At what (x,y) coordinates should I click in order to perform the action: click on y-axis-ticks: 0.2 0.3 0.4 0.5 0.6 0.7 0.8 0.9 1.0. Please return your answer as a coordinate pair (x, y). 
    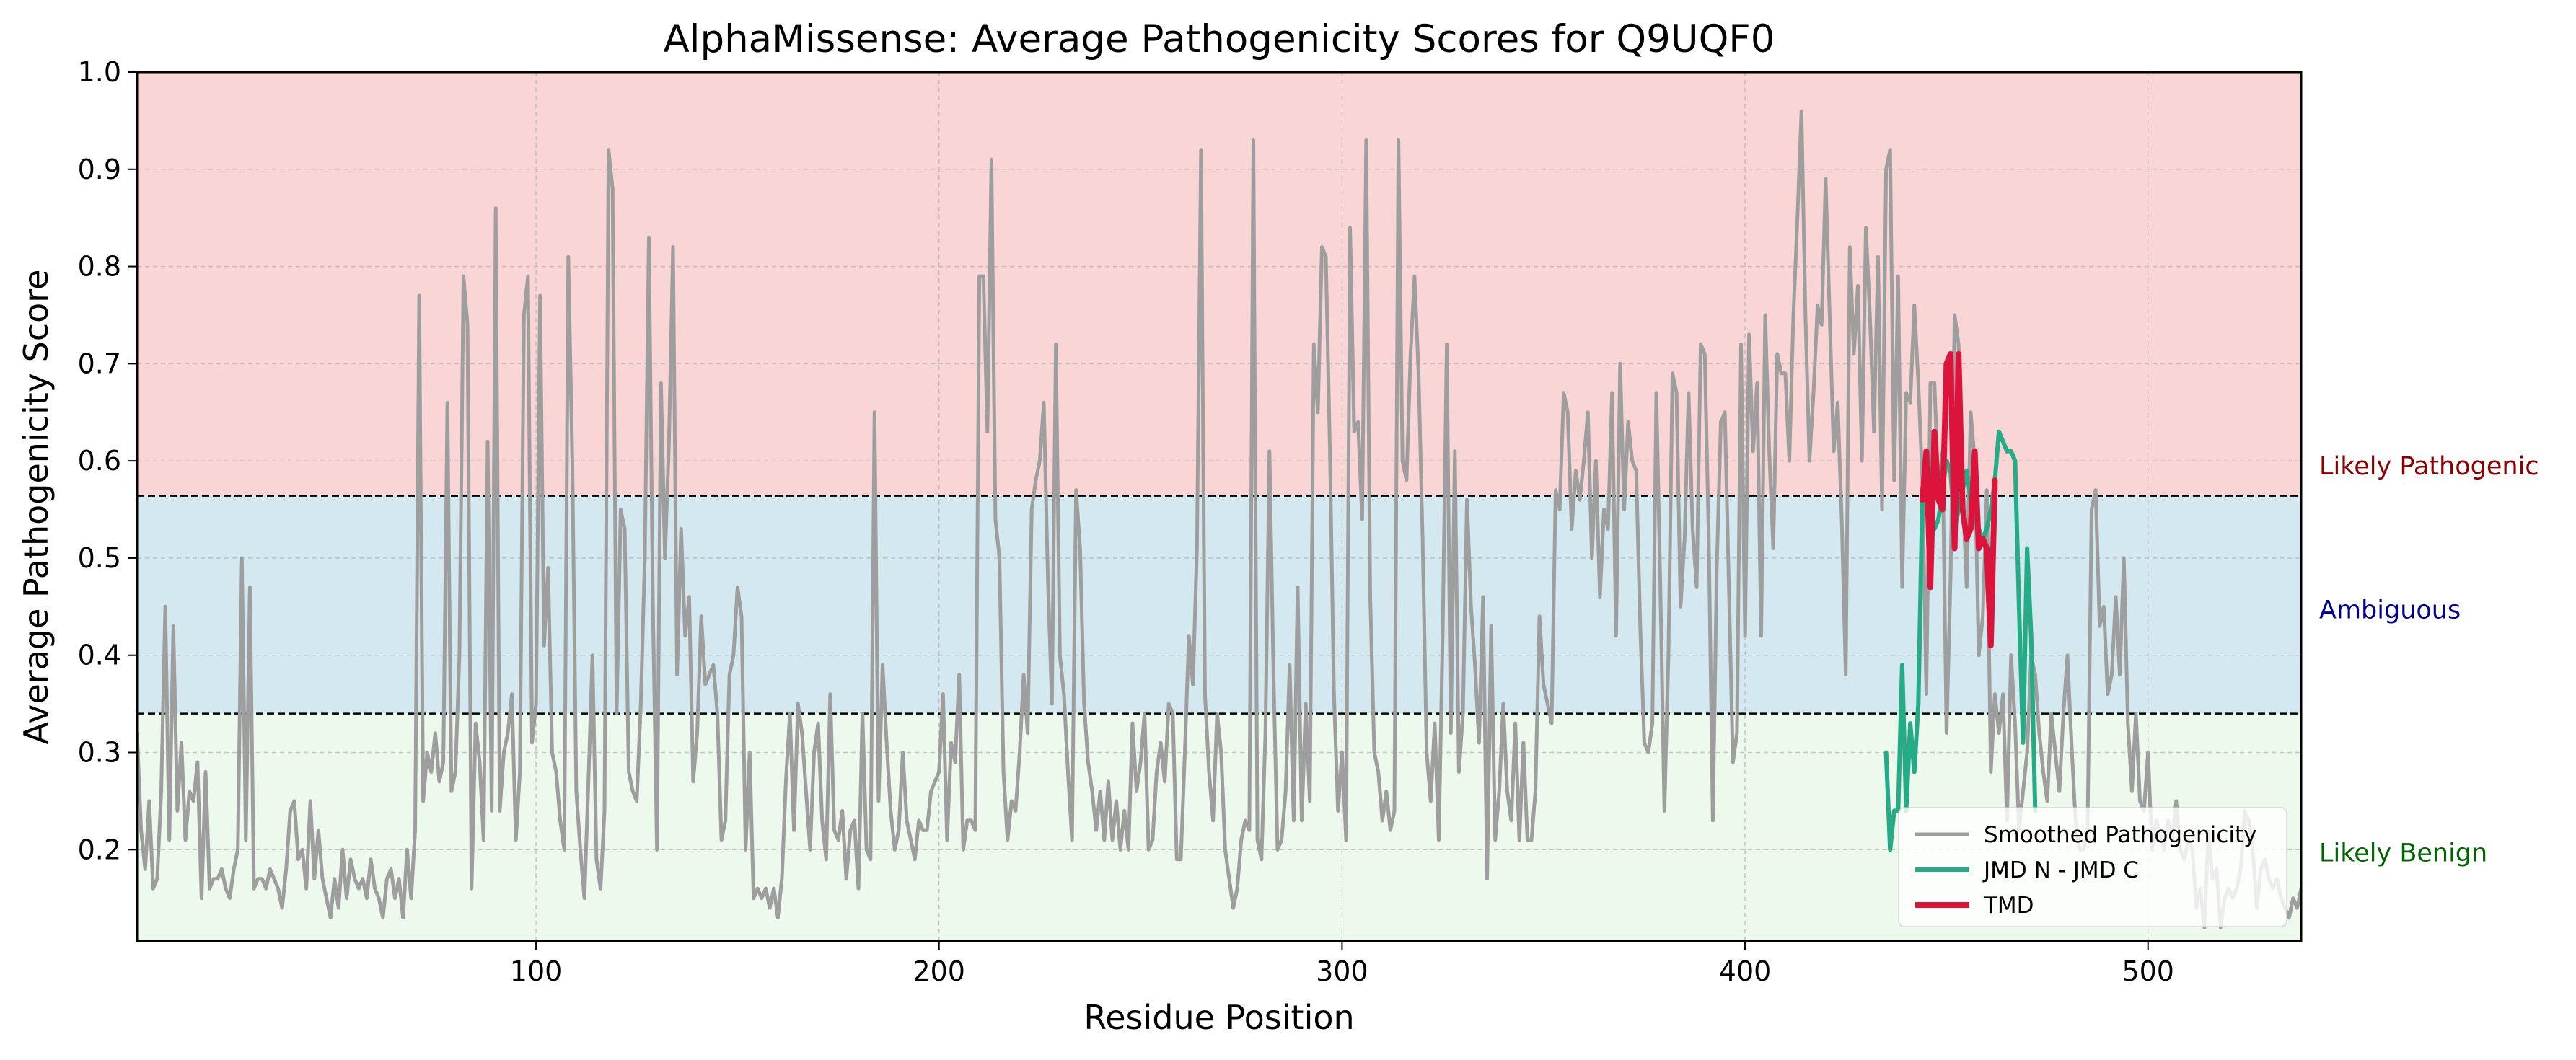
    Looking at the image, I should click on (107, 460).